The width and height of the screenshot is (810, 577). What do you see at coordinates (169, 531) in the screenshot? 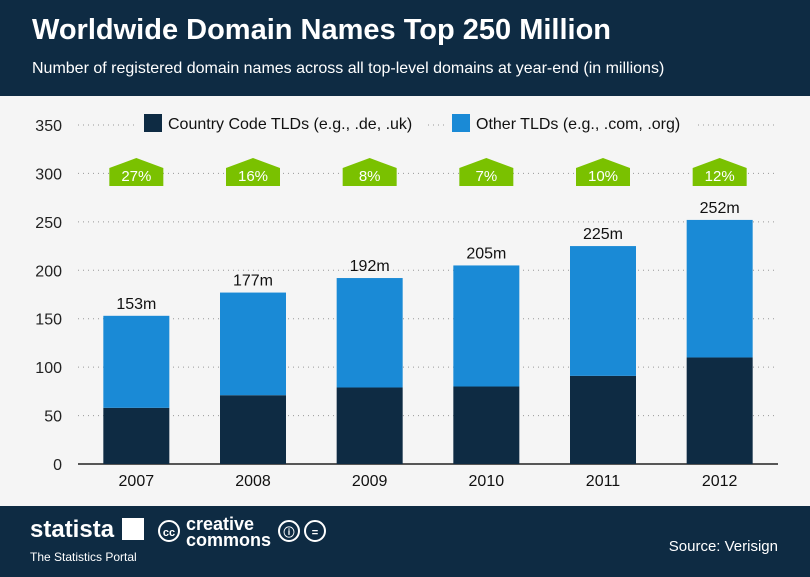
I see `cc-icon: cc` at bounding box center [169, 531].